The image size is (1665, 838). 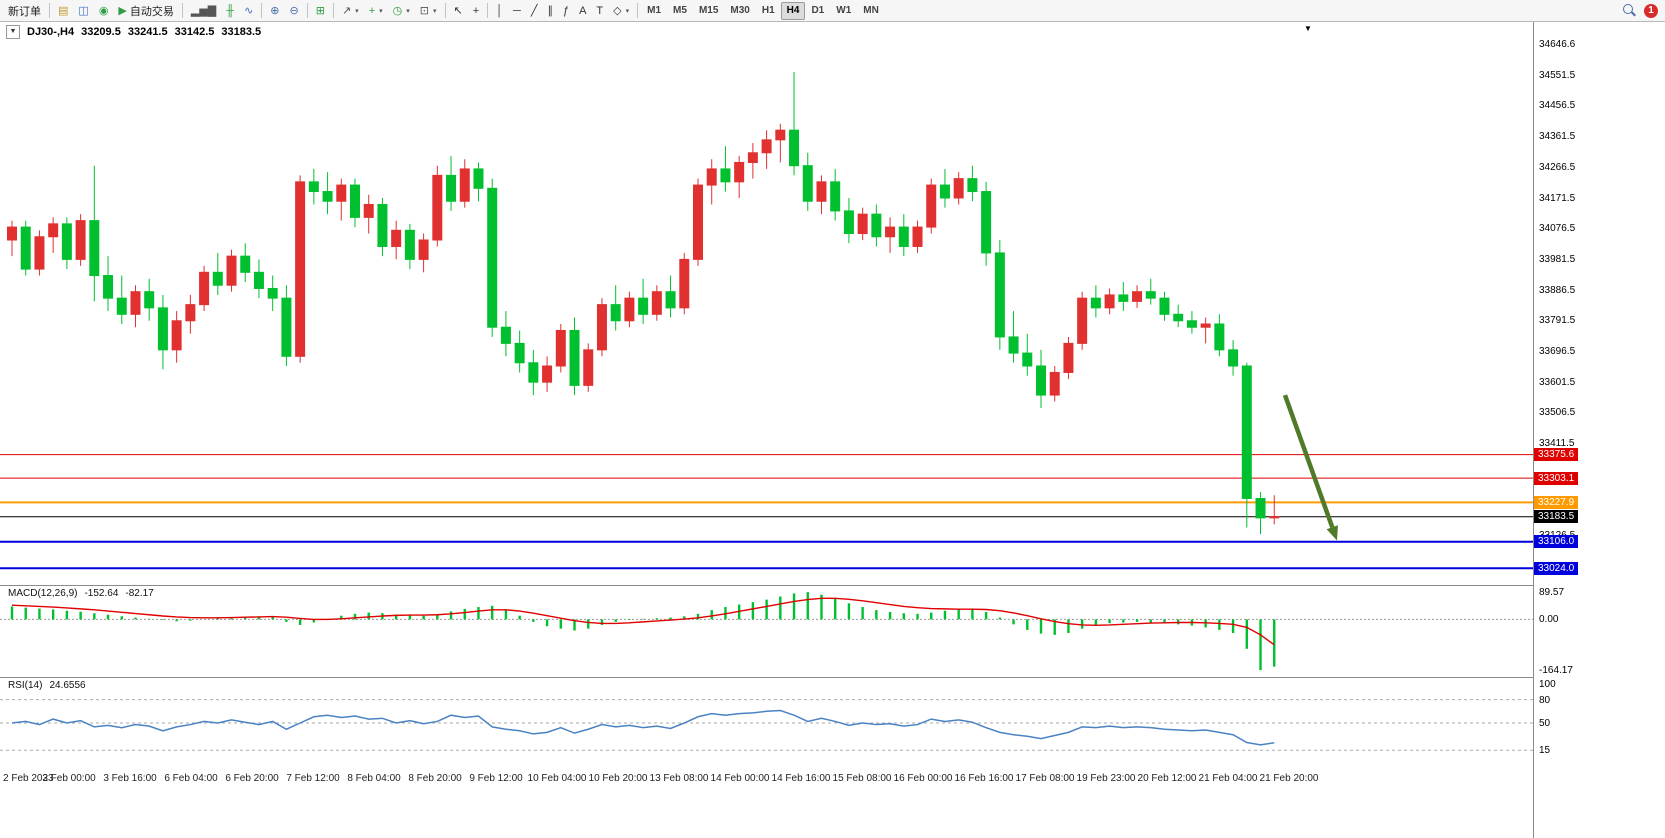 I want to click on channel-icon: ∥, so click(x=550, y=10).